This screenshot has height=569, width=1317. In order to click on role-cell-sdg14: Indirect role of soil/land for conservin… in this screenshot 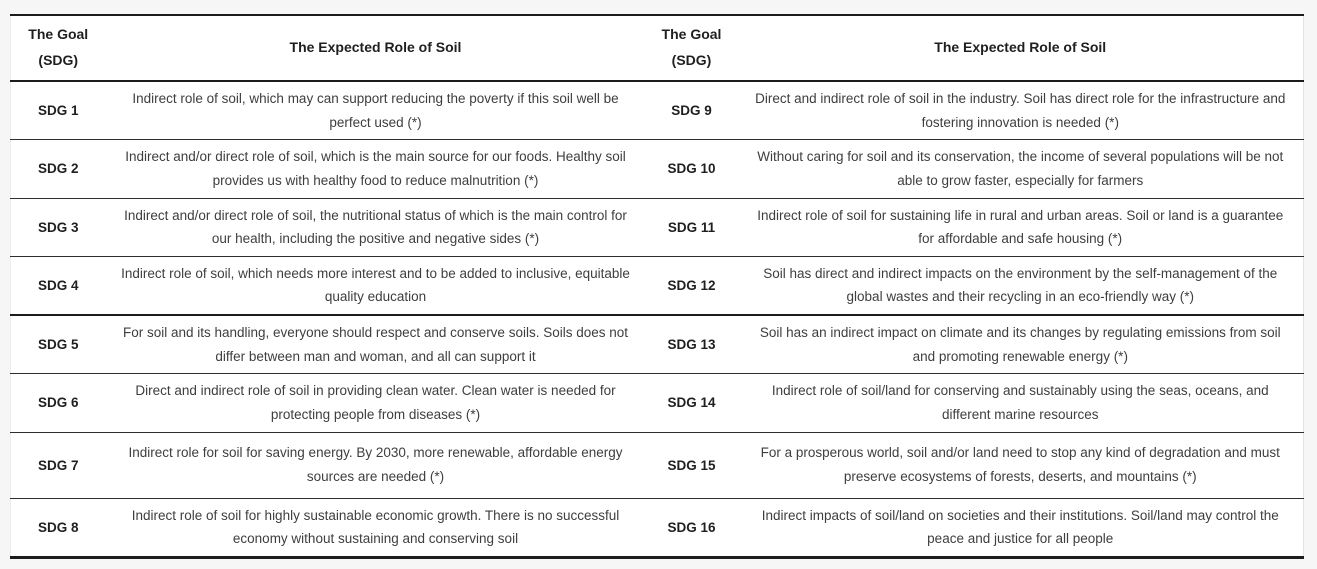, I will do `click(1020, 403)`.